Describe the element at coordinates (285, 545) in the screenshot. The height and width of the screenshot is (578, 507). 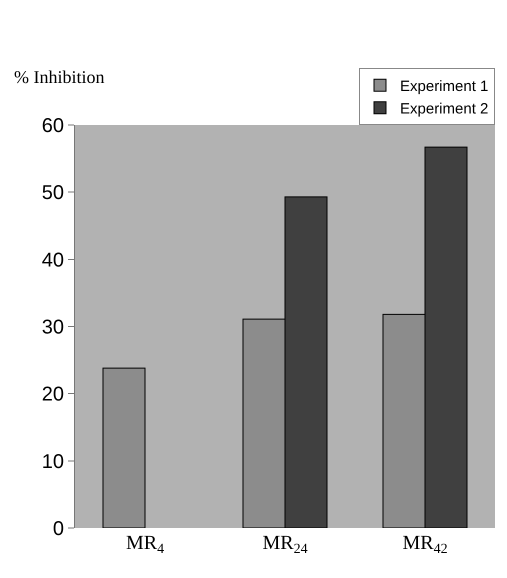
I see `x-tick-label: MR$_{24}$` at that location.